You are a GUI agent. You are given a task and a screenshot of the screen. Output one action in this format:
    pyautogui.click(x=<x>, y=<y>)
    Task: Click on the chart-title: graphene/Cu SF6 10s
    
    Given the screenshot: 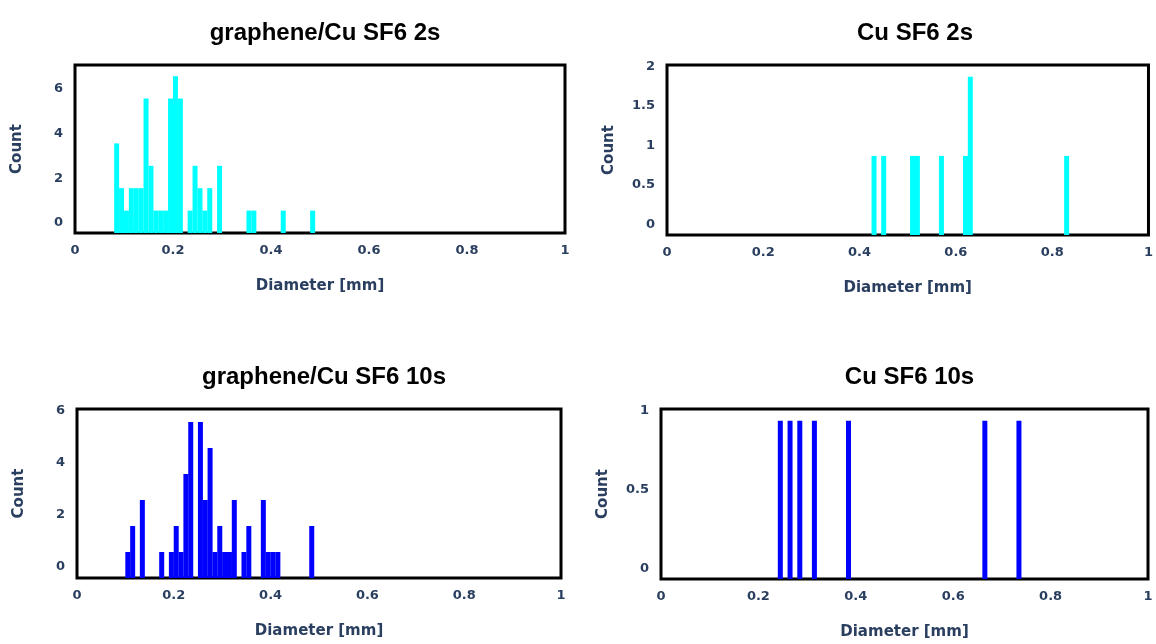 What is the action you would take?
    pyautogui.click(x=324, y=375)
    